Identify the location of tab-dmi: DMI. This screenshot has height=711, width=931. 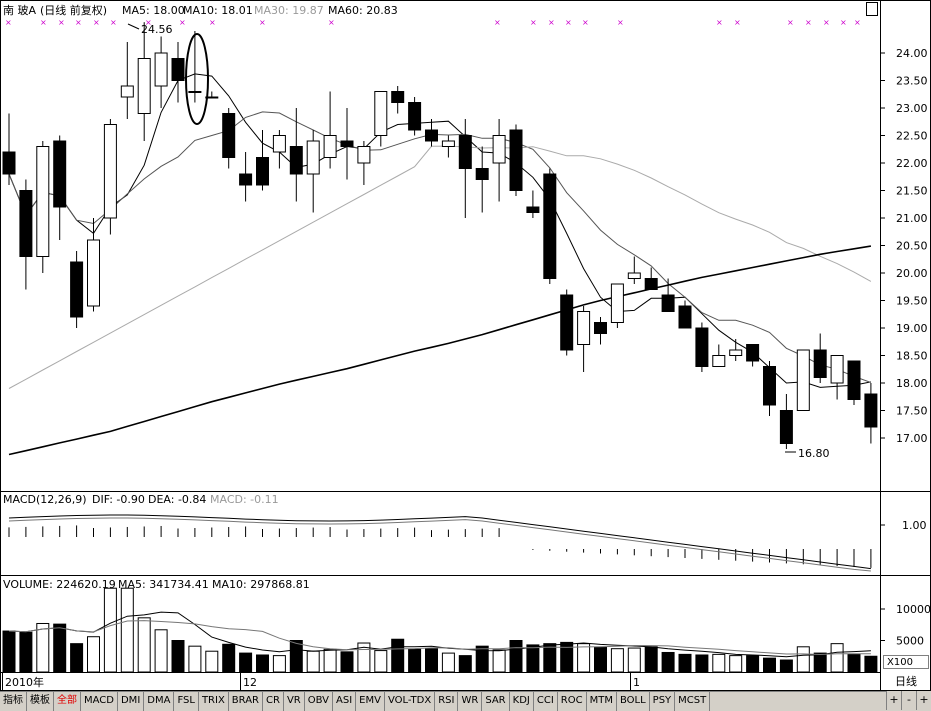
(131, 701).